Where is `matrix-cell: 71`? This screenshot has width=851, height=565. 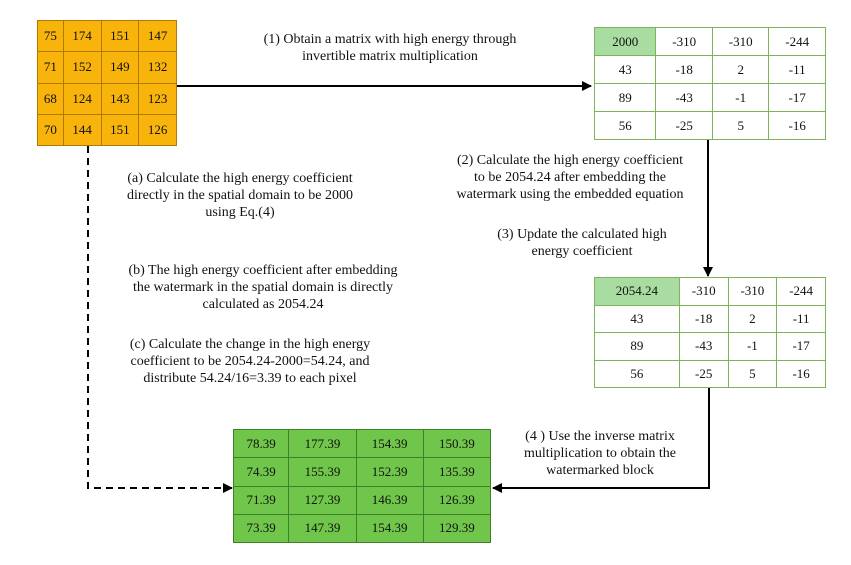 matrix-cell: 71 is located at coordinates (50, 67).